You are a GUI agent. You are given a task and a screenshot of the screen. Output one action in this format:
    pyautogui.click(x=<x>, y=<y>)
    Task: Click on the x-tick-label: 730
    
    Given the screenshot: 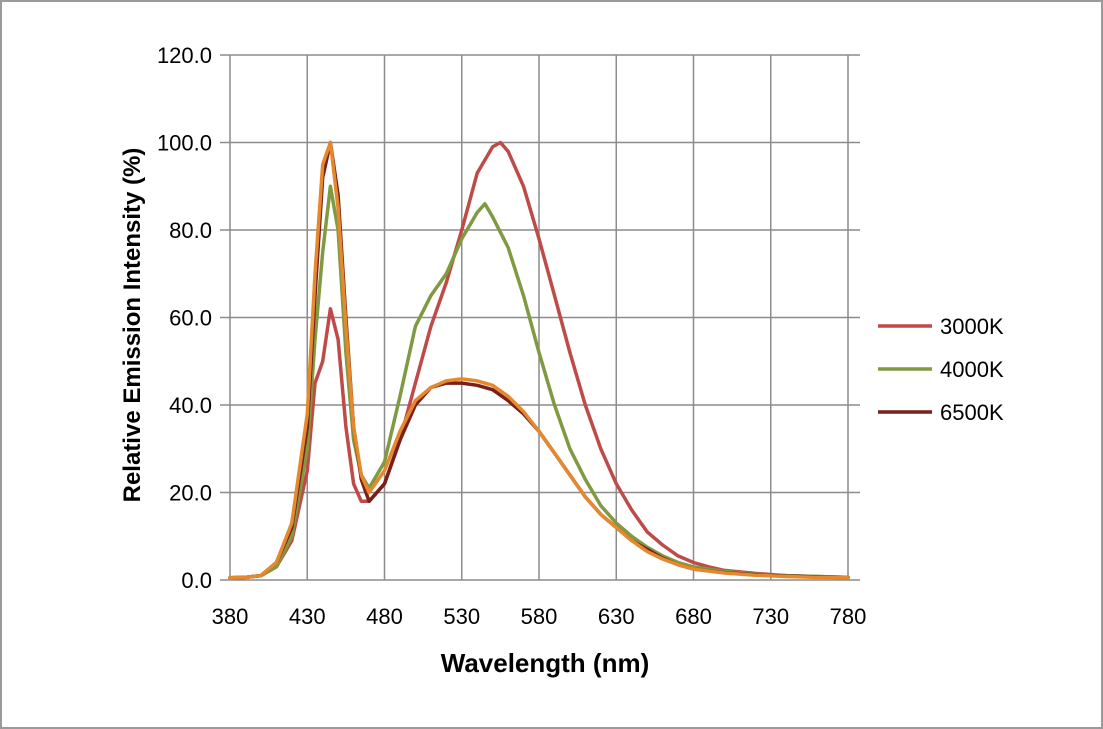 What is the action you would take?
    pyautogui.click(x=770, y=616)
    